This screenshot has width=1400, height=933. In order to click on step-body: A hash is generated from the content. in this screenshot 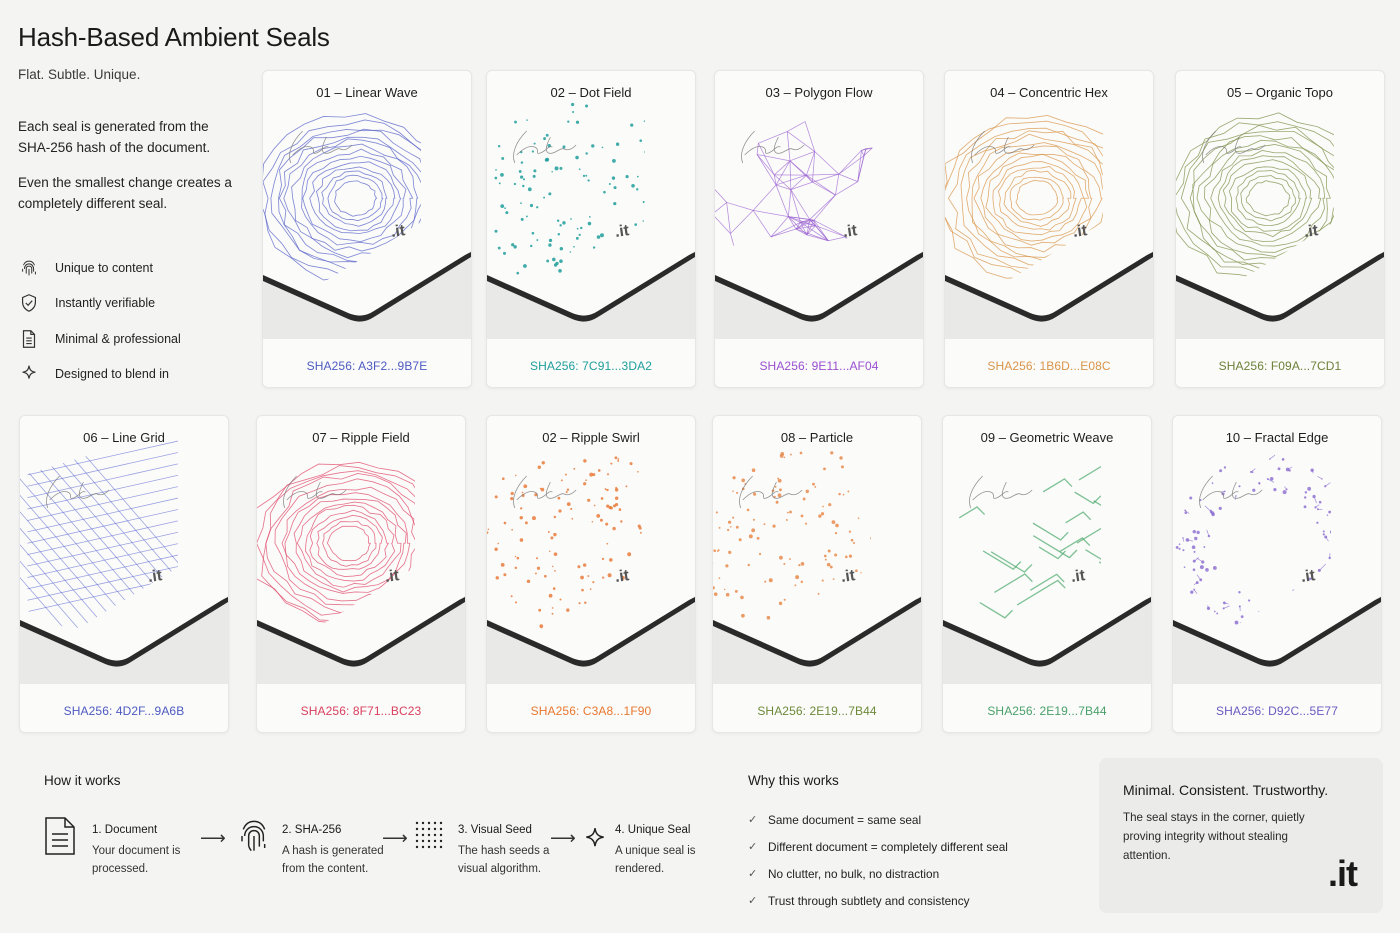, I will do `click(333, 860)`.